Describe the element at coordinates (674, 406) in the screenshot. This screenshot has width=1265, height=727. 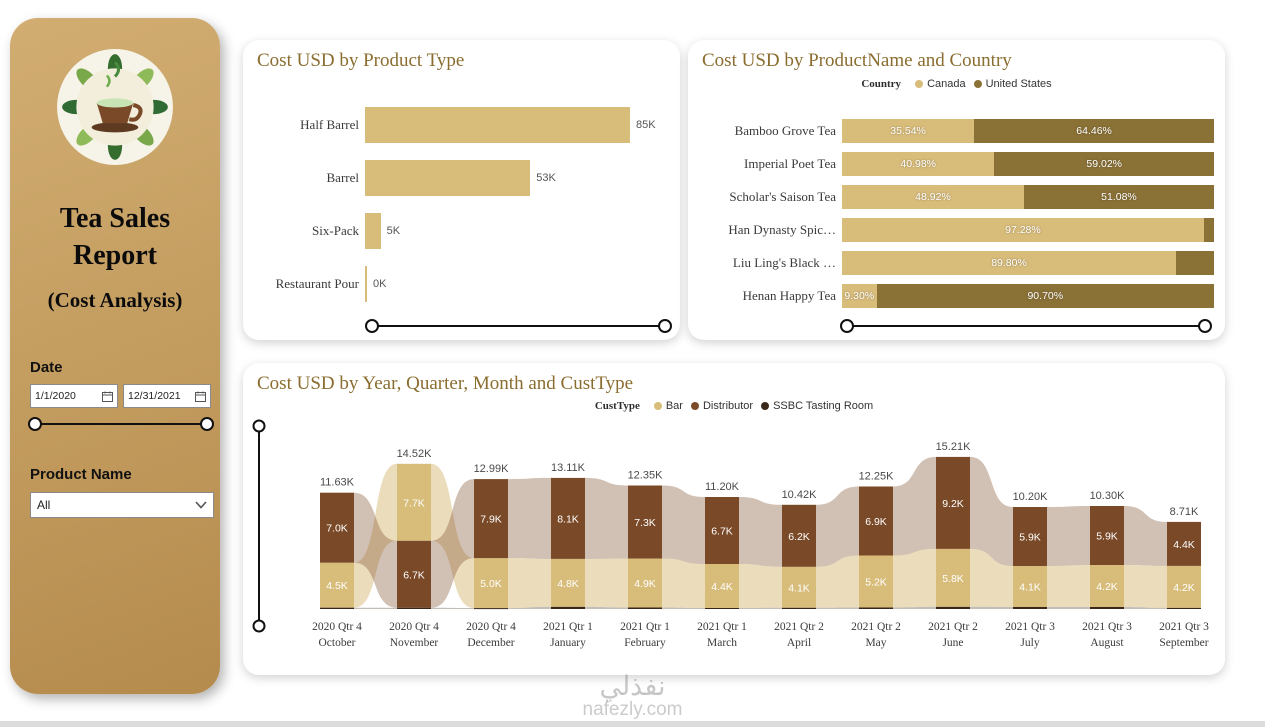
I see `legend-item-label: Bar` at that location.